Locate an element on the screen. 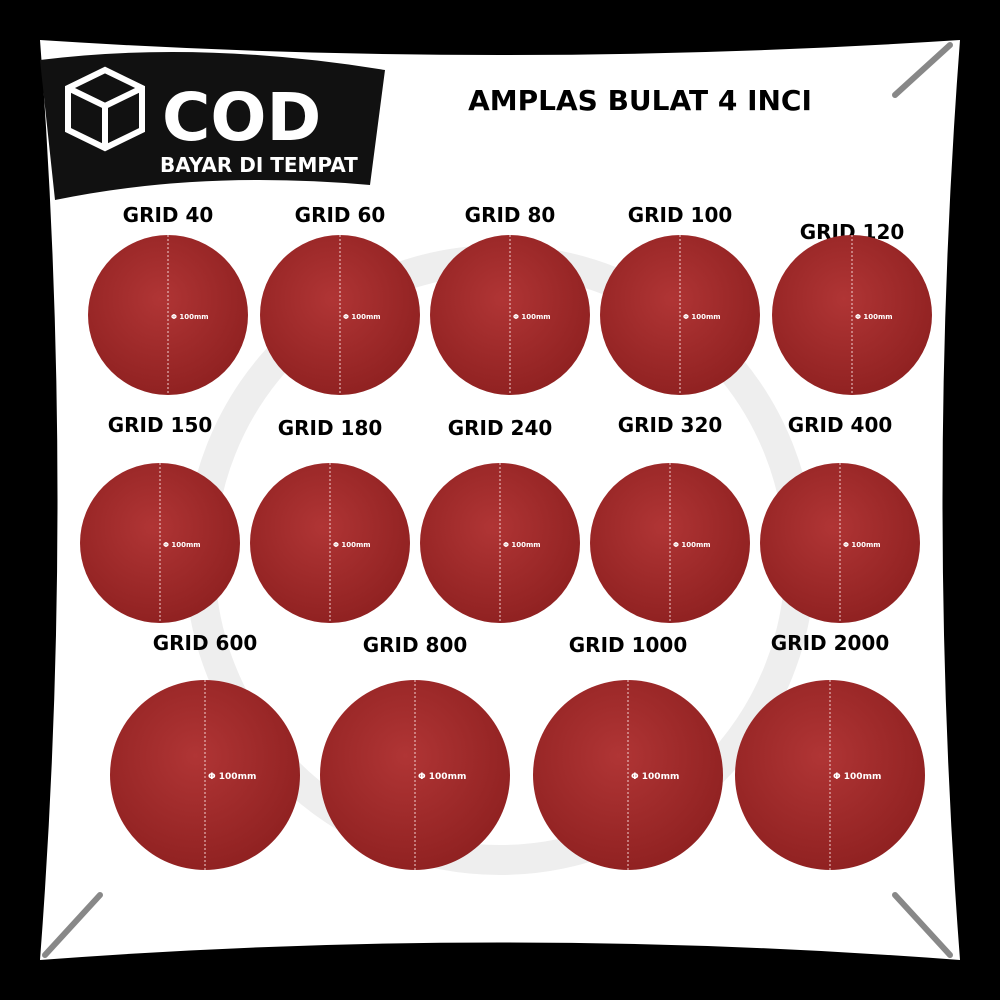 The height and width of the screenshot is (1004, 1000). disc-item: GRID 2000 Φ 100mm is located at coordinates (830, 750).